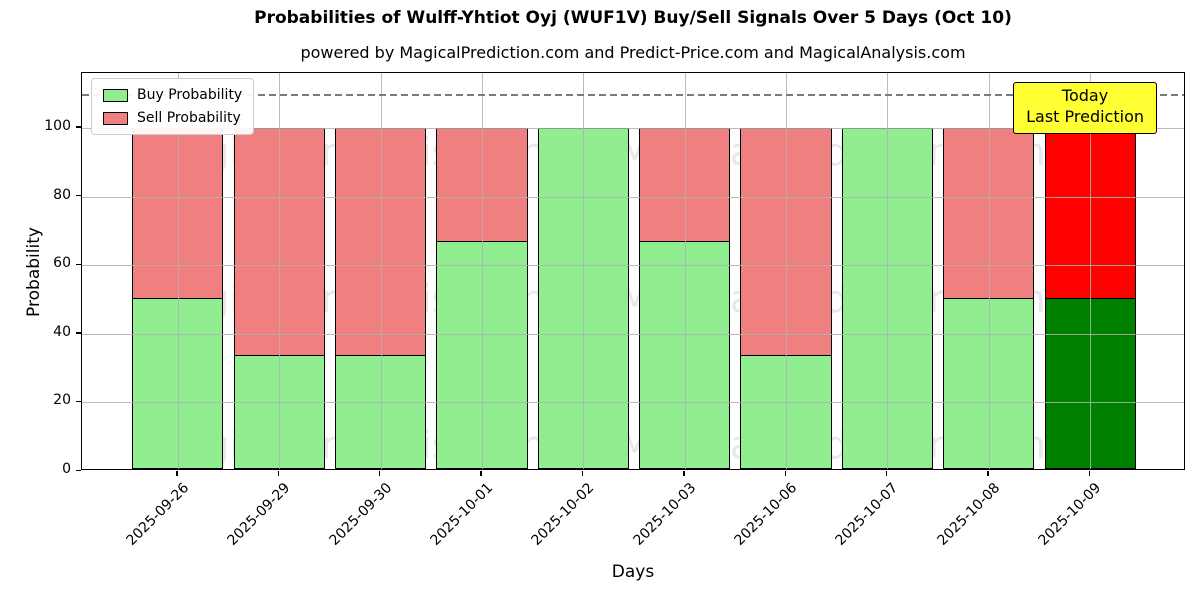 The width and height of the screenshot is (1200, 600). Describe the element at coordinates (1085, 95) in the screenshot. I see `annotation-line-1: Today` at that location.